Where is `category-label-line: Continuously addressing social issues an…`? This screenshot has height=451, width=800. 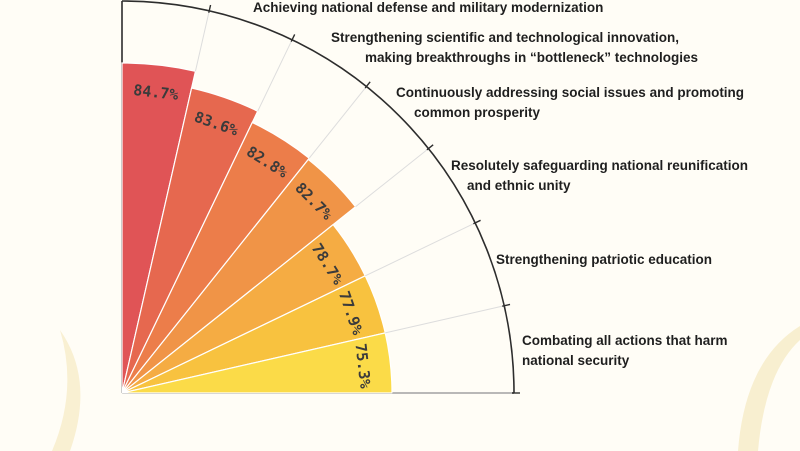
category-label-line: Continuously addressing social issues an… is located at coordinates (570, 92).